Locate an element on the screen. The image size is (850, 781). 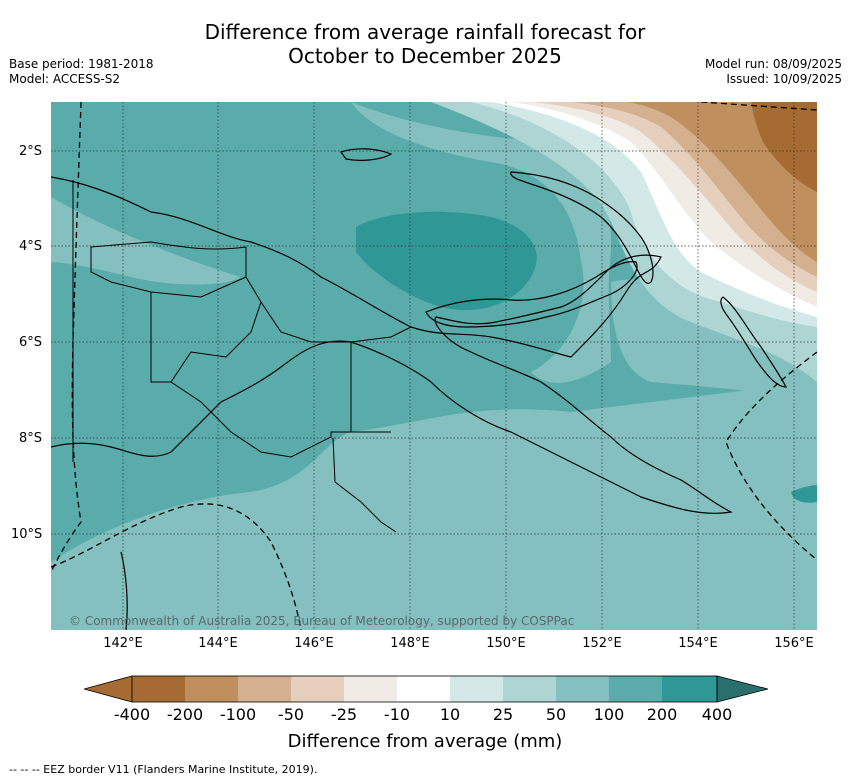
colorbar-frame is located at coordinates (424, 689).